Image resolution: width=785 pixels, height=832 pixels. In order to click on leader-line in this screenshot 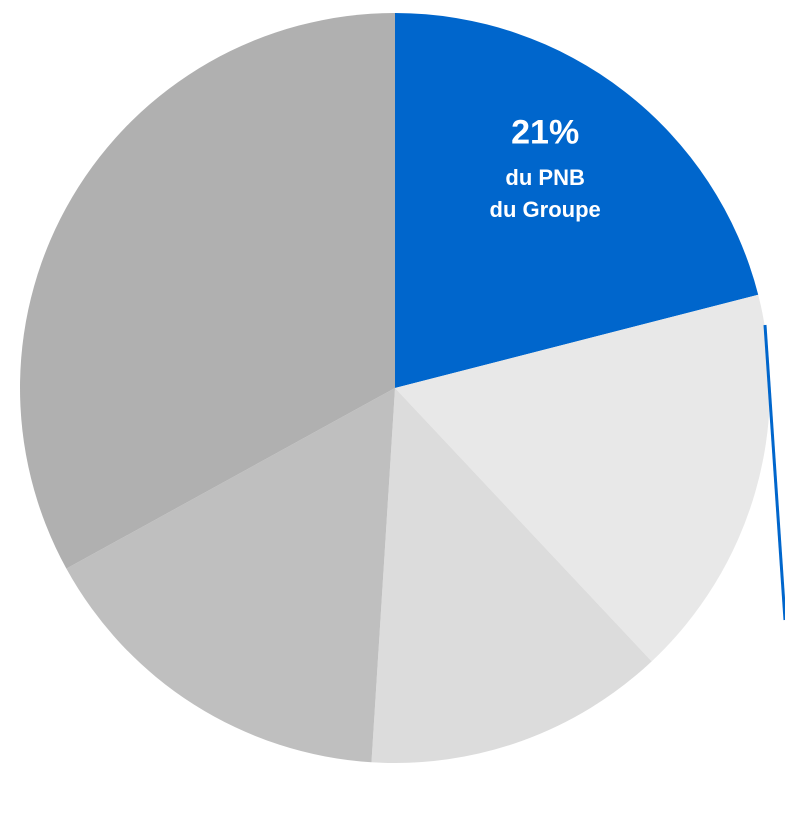, I will do `click(774, 472)`.